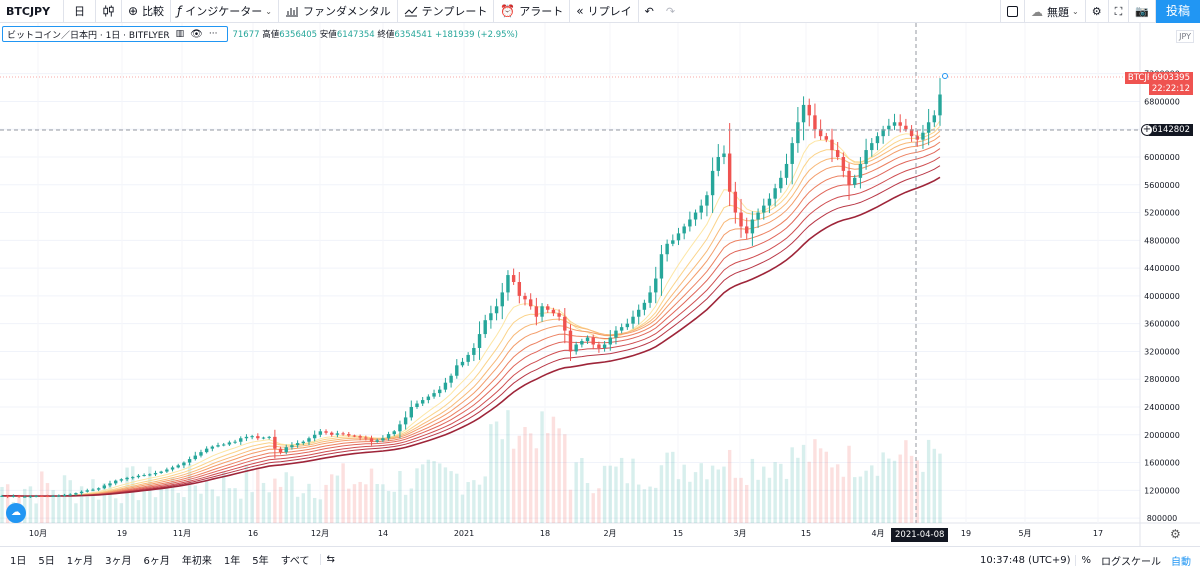 This screenshot has height=572, width=1200. Describe the element at coordinates (232, 561) in the screenshot. I see `range-button: 1年` at that location.